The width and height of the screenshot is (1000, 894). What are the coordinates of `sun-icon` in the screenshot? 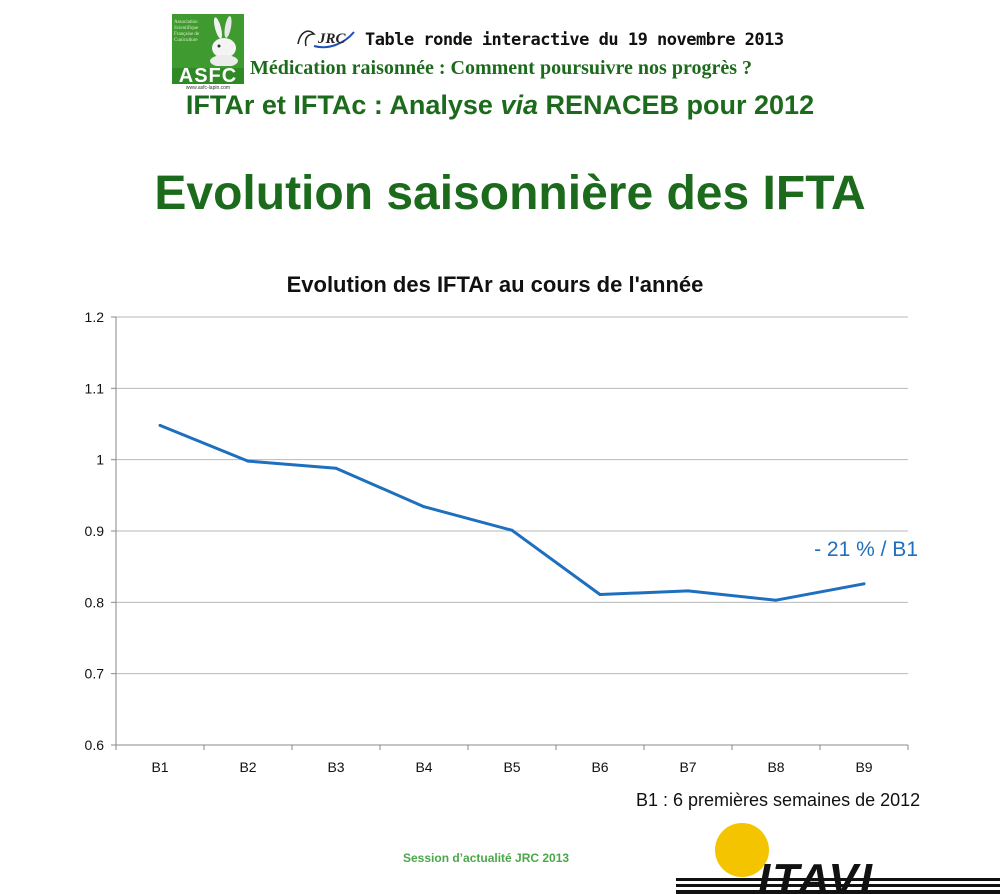 It's located at (742, 850).